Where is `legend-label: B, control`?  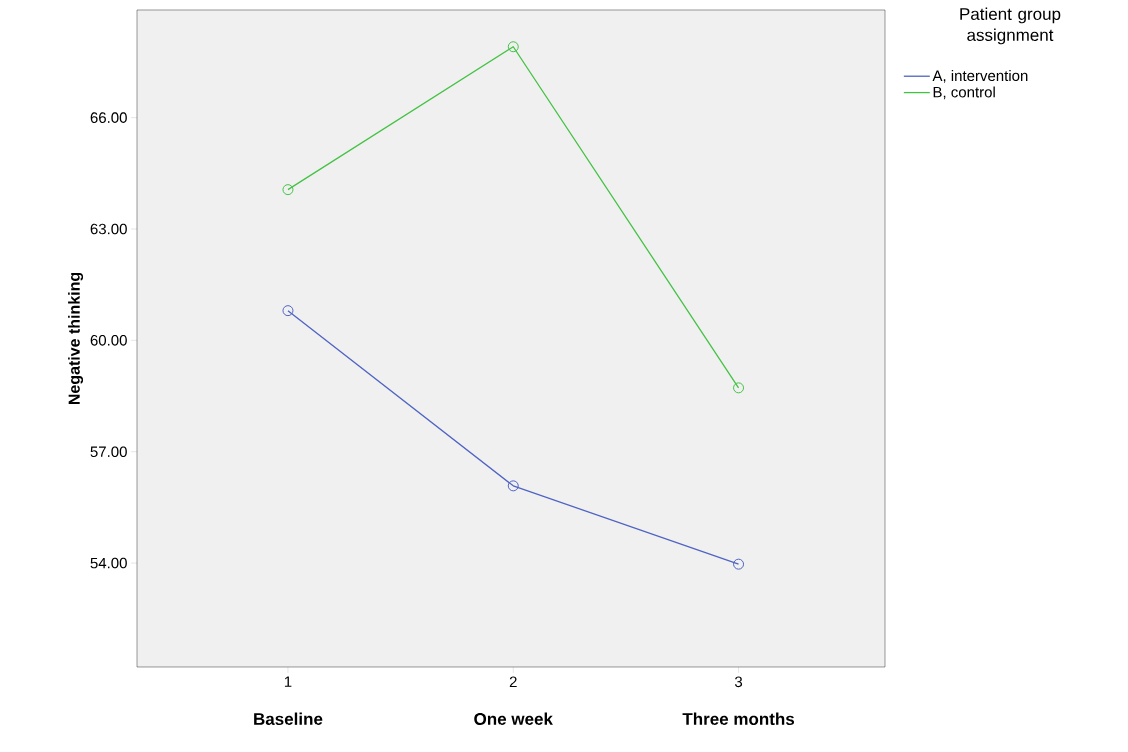 legend-label: B, control is located at coordinates (964, 93).